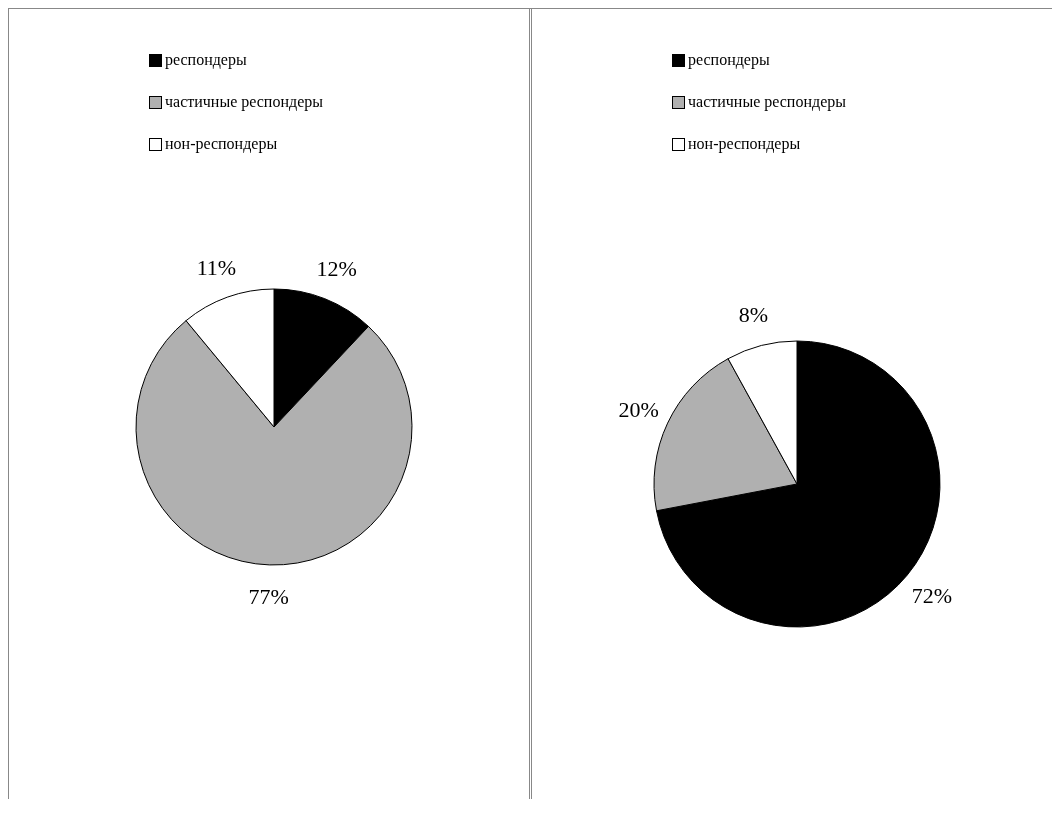  I want to click on data-label: 72%, so click(931, 596).